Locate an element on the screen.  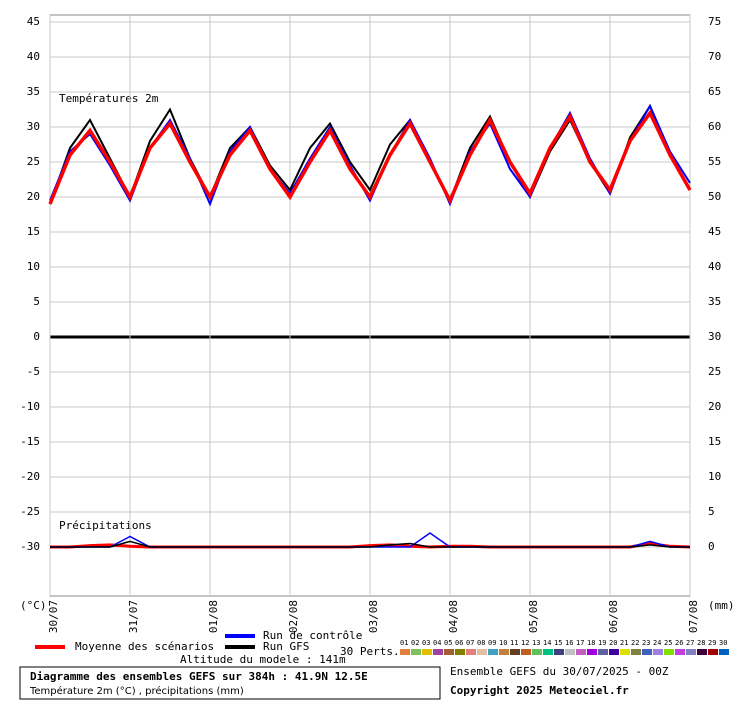
x-tick-label: 04/08 is located at coordinates (453, 616).